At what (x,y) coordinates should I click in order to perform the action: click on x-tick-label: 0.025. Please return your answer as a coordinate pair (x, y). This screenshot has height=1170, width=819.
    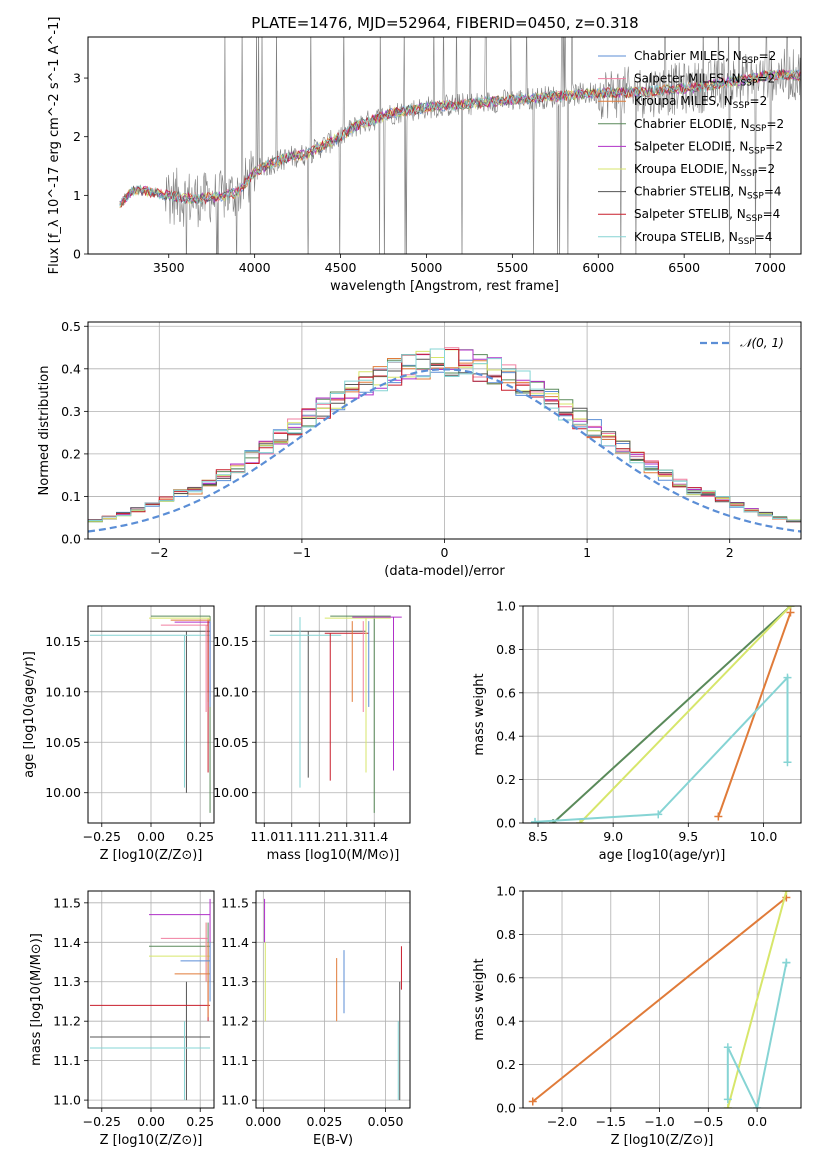
    Looking at the image, I should click on (325, 1121).